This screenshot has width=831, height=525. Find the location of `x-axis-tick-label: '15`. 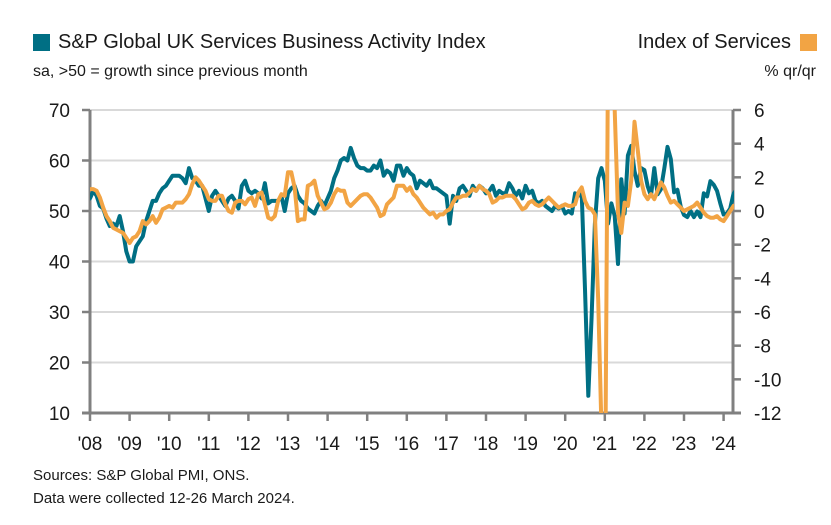

x-axis-tick-label: '15 is located at coordinates (367, 444).